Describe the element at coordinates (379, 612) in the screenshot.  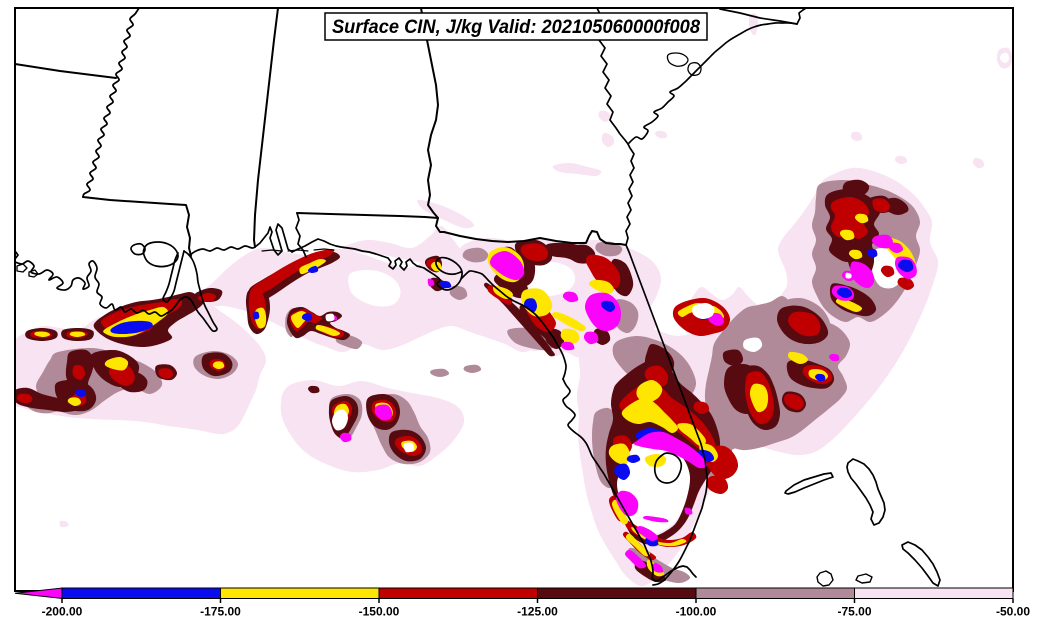
I see `svg-text: -150.00` at that location.